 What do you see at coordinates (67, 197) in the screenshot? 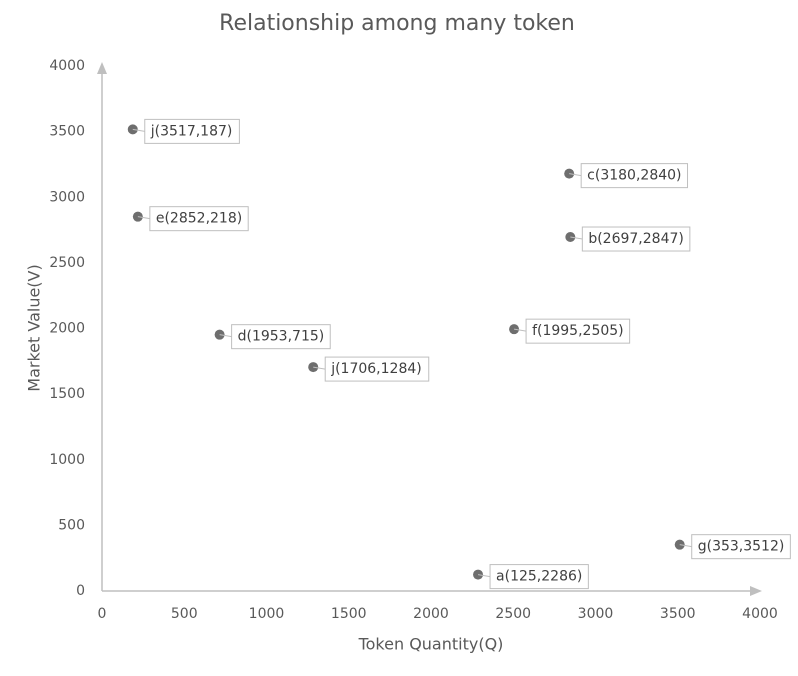
I see `y-tick-label: 3000` at bounding box center [67, 197].